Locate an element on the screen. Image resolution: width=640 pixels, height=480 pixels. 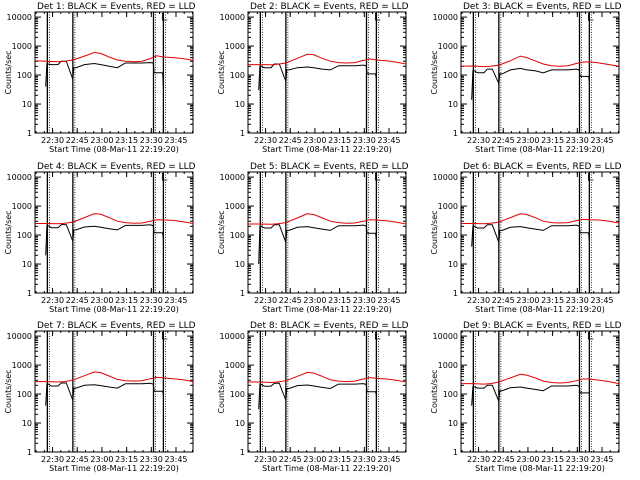
panel-title: Det 3: BLACK = Events, RED = LLD is located at coordinates (542, 7).